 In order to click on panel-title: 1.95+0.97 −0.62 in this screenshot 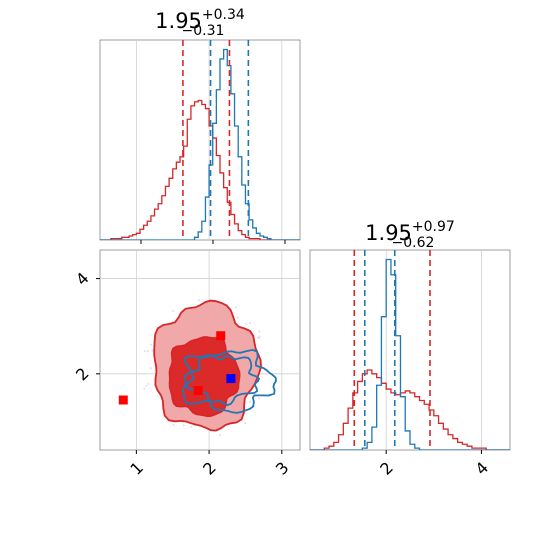, I will do `click(410, 235)`.